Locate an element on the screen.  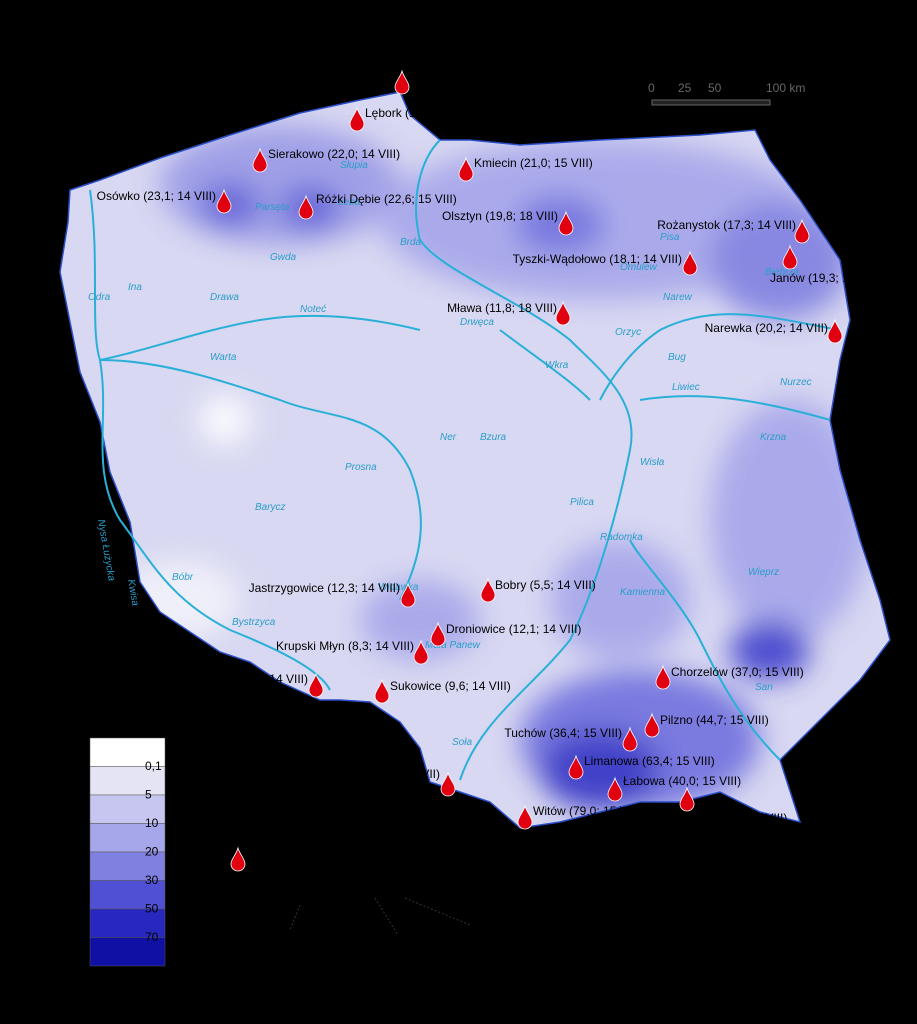
station-label: Janów (19,3; 14 VIII) is located at coordinates (825, 278).